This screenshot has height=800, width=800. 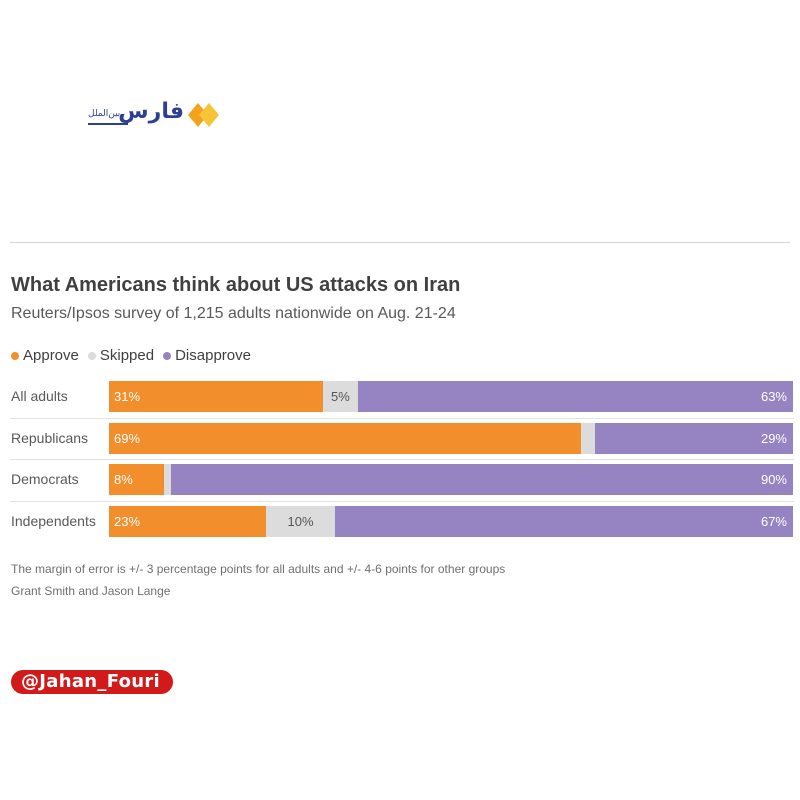 What do you see at coordinates (39, 396) in the screenshot?
I see `row-label-all-adults: All adults` at bounding box center [39, 396].